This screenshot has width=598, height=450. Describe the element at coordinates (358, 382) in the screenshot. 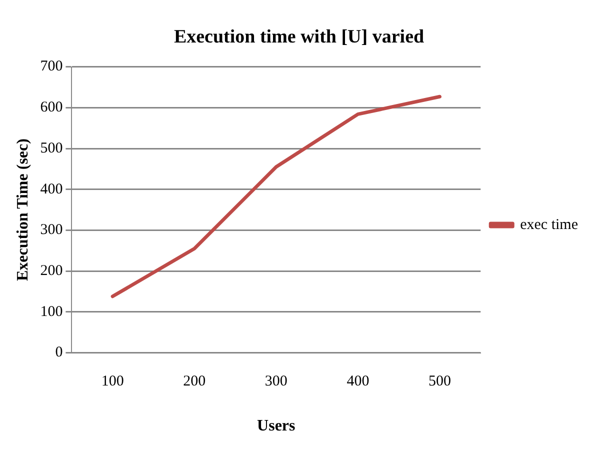

I see `x-tick-label: 400` at that location.